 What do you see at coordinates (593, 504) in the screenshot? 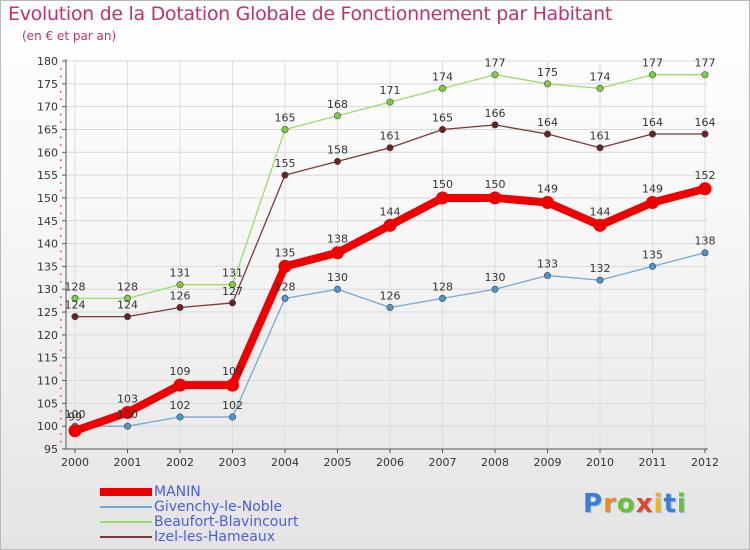
I see `logo-letter: P` at bounding box center [593, 504].